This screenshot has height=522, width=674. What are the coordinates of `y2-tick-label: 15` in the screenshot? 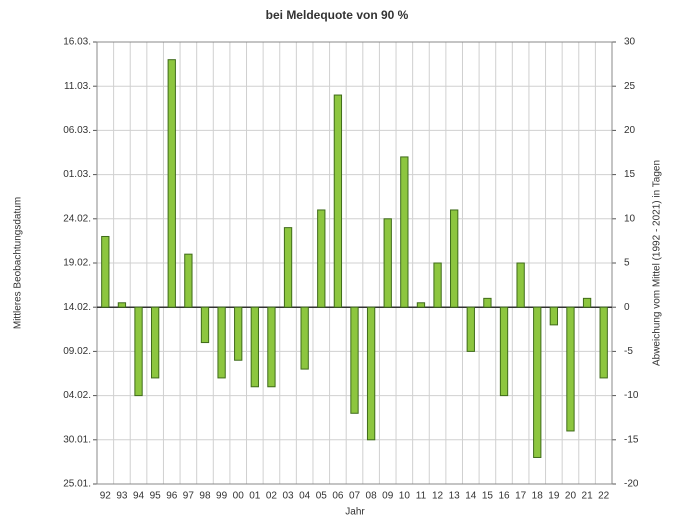 It's located at (630, 174).